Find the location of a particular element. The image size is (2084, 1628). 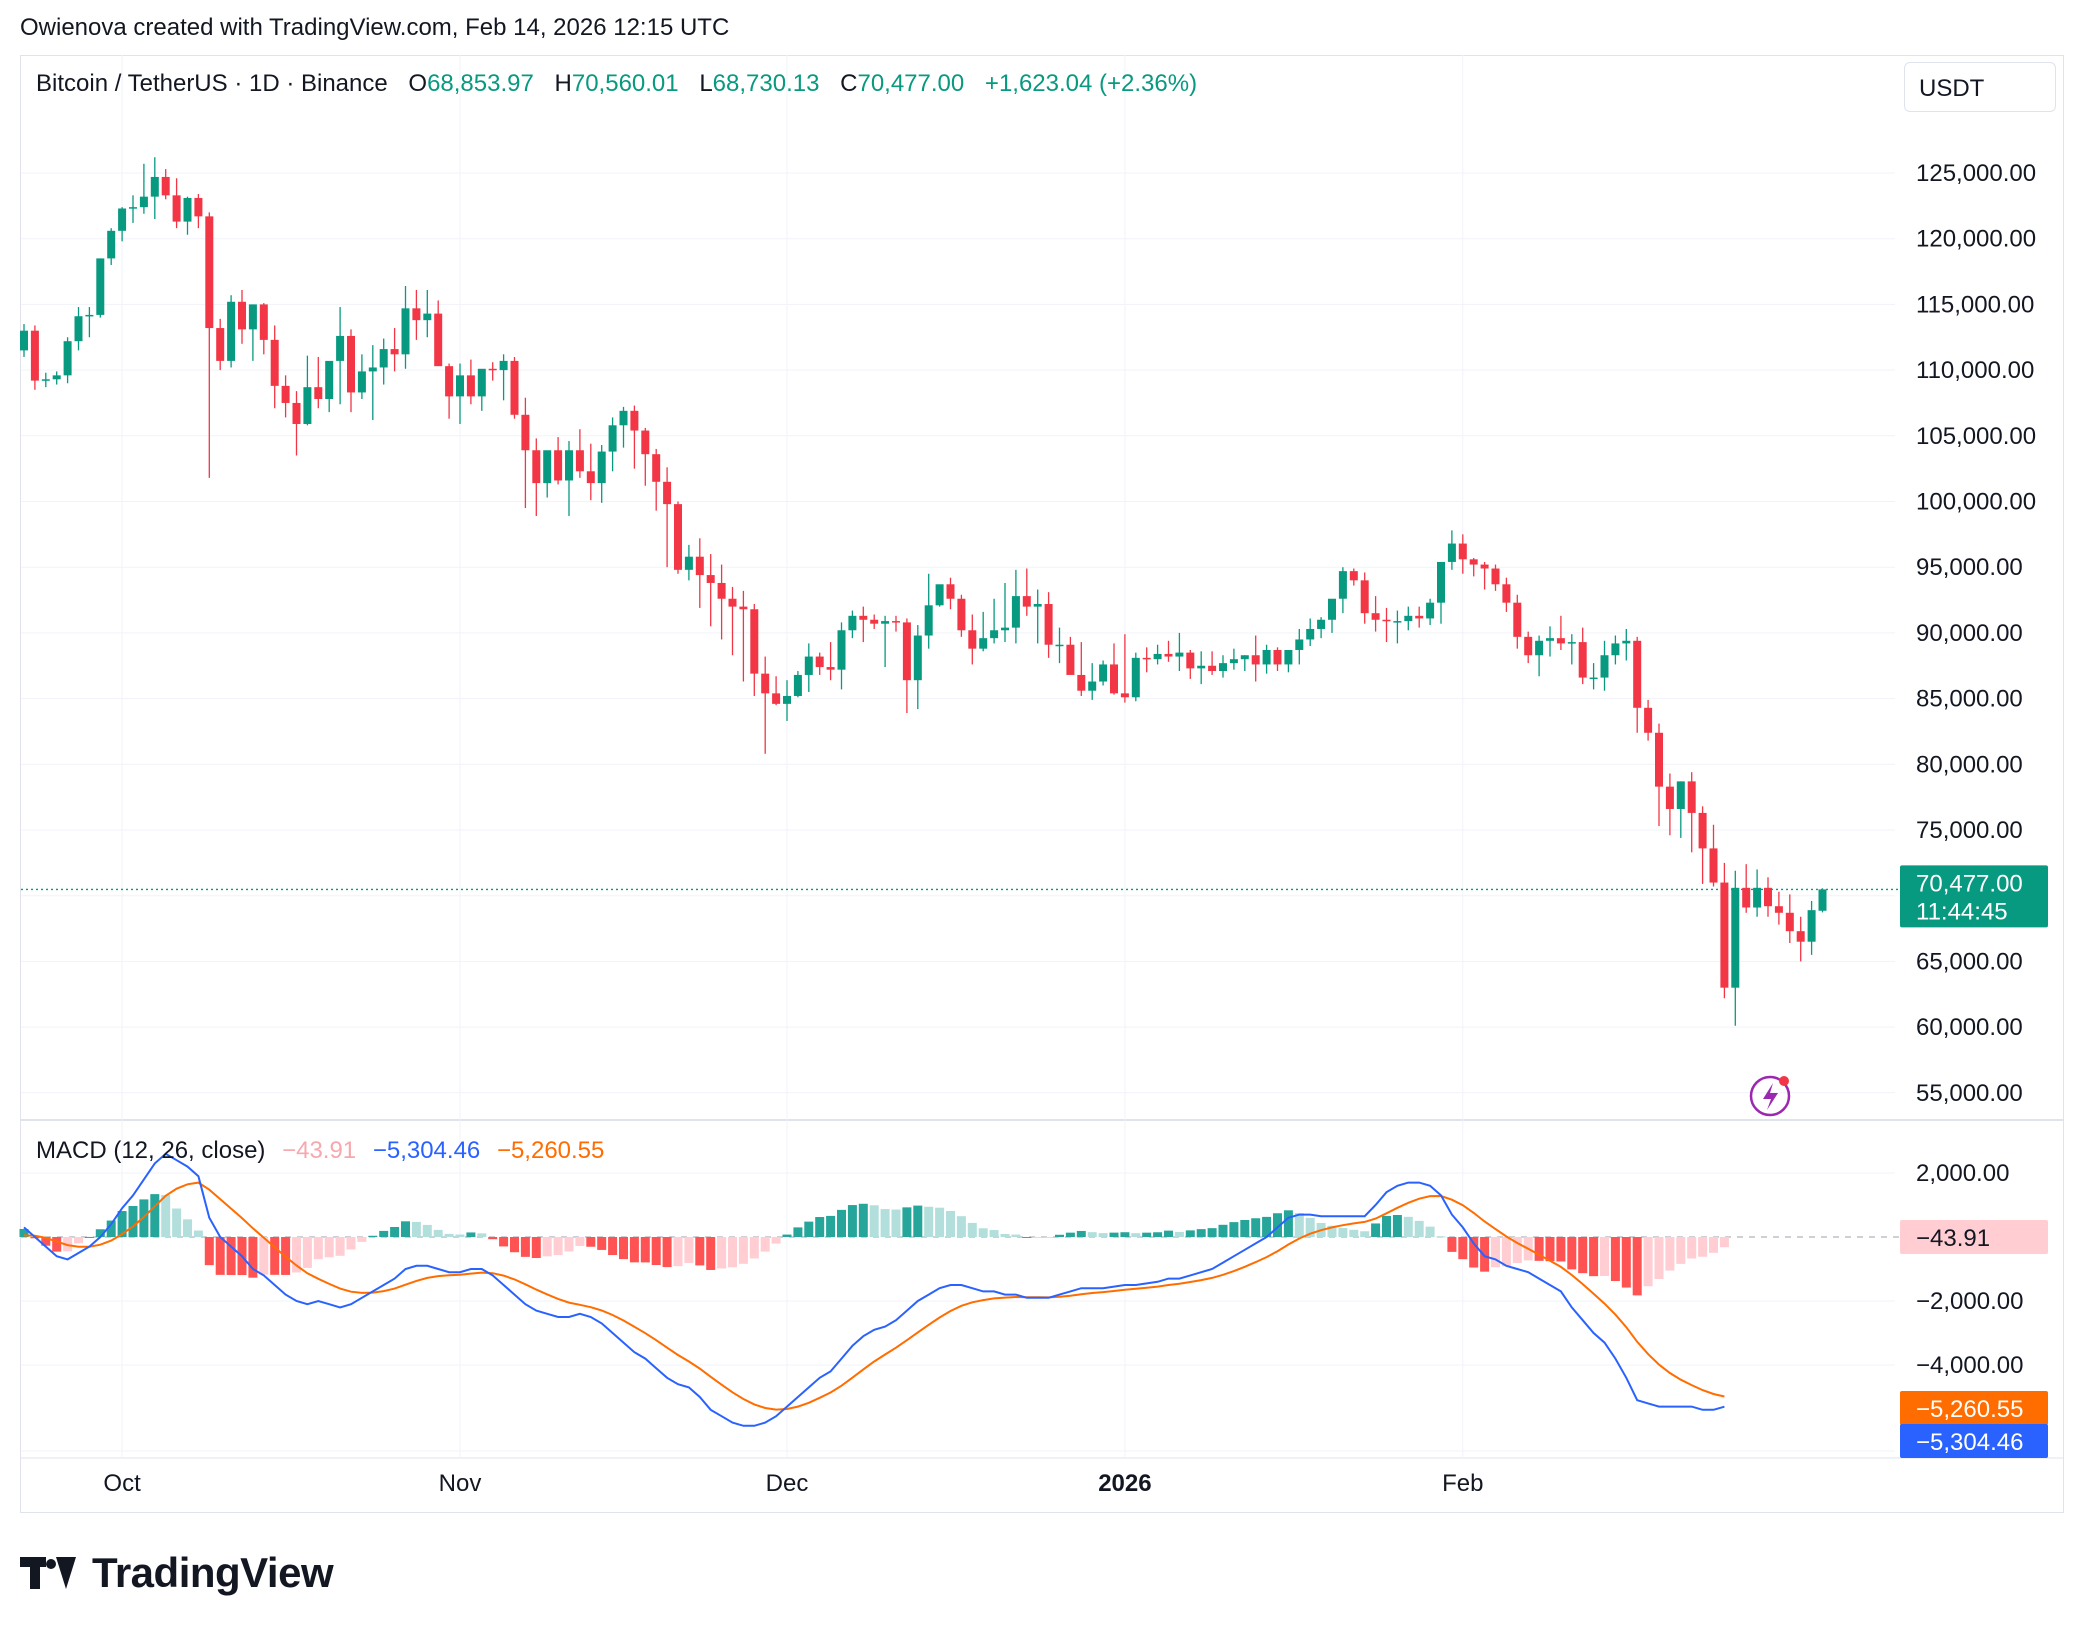

price-tick-label: 110,000.00 is located at coordinates (1975, 370).